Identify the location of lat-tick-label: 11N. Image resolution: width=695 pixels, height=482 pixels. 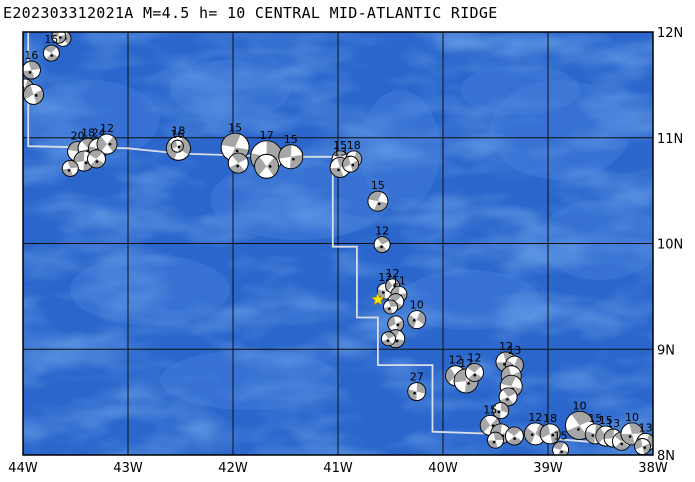
(670, 139).